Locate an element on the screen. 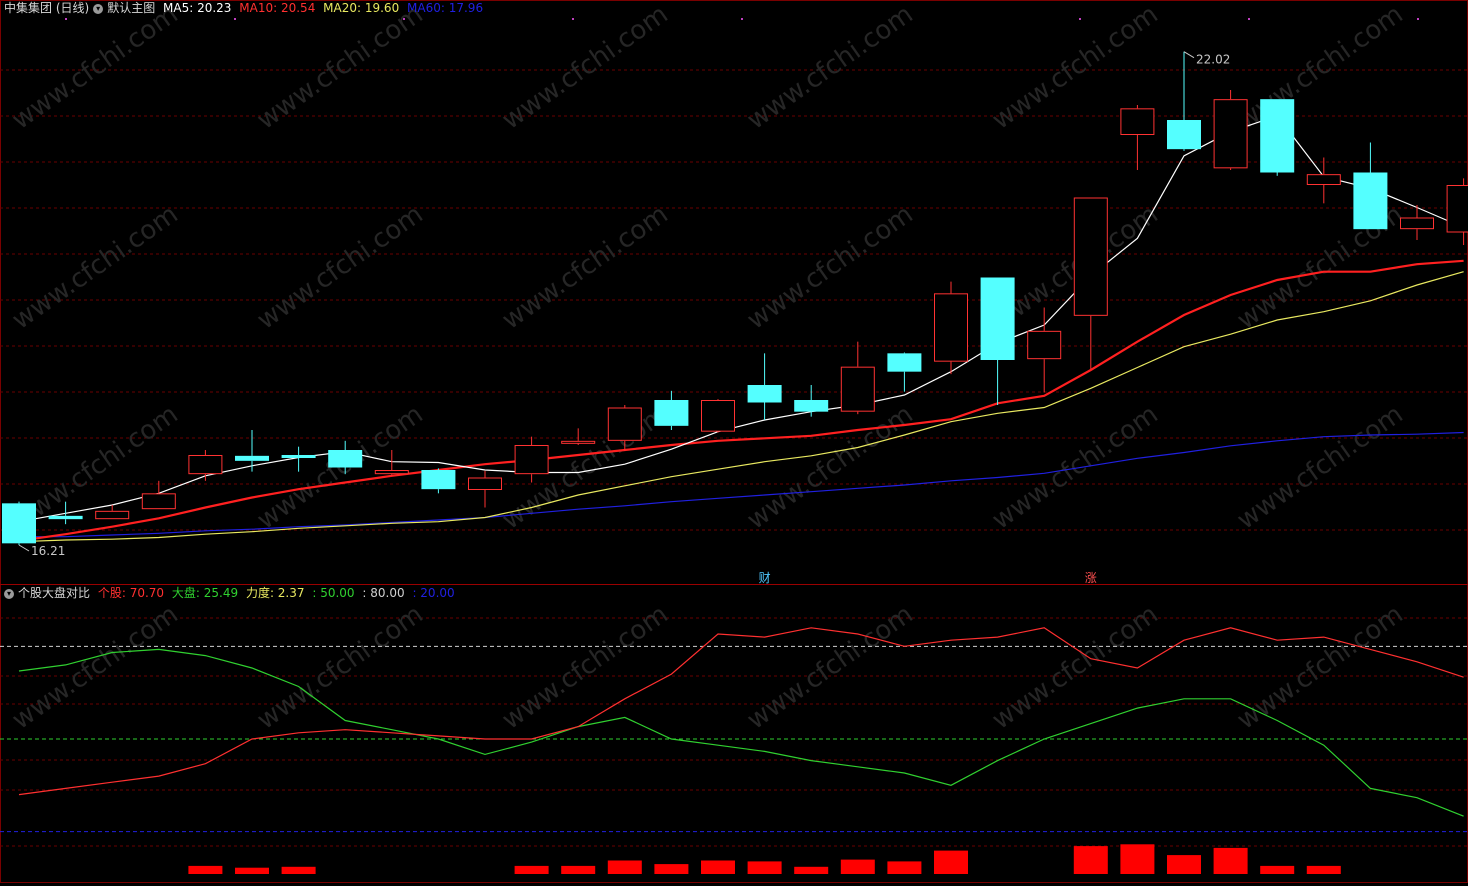 The height and width of the screenshot is (886, 1468). ma20-value: MA20: 19.60 is located at coordinates (361, 8).